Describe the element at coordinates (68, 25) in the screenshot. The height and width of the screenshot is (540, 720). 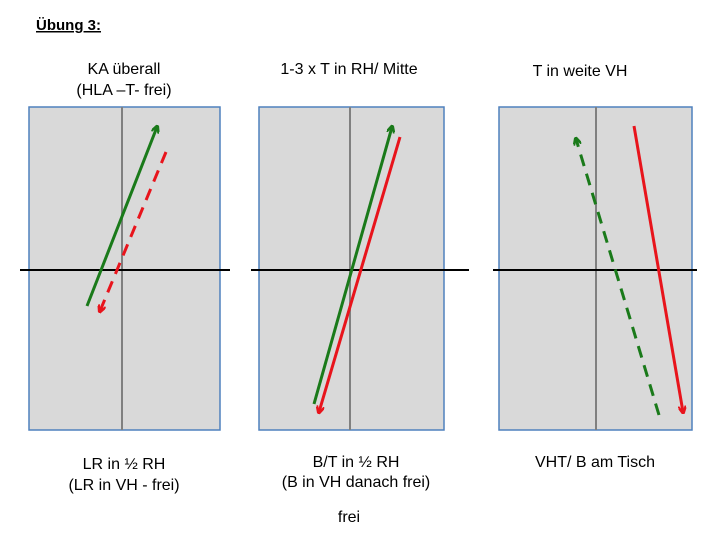
I see `title: Übung 3:` at that location.